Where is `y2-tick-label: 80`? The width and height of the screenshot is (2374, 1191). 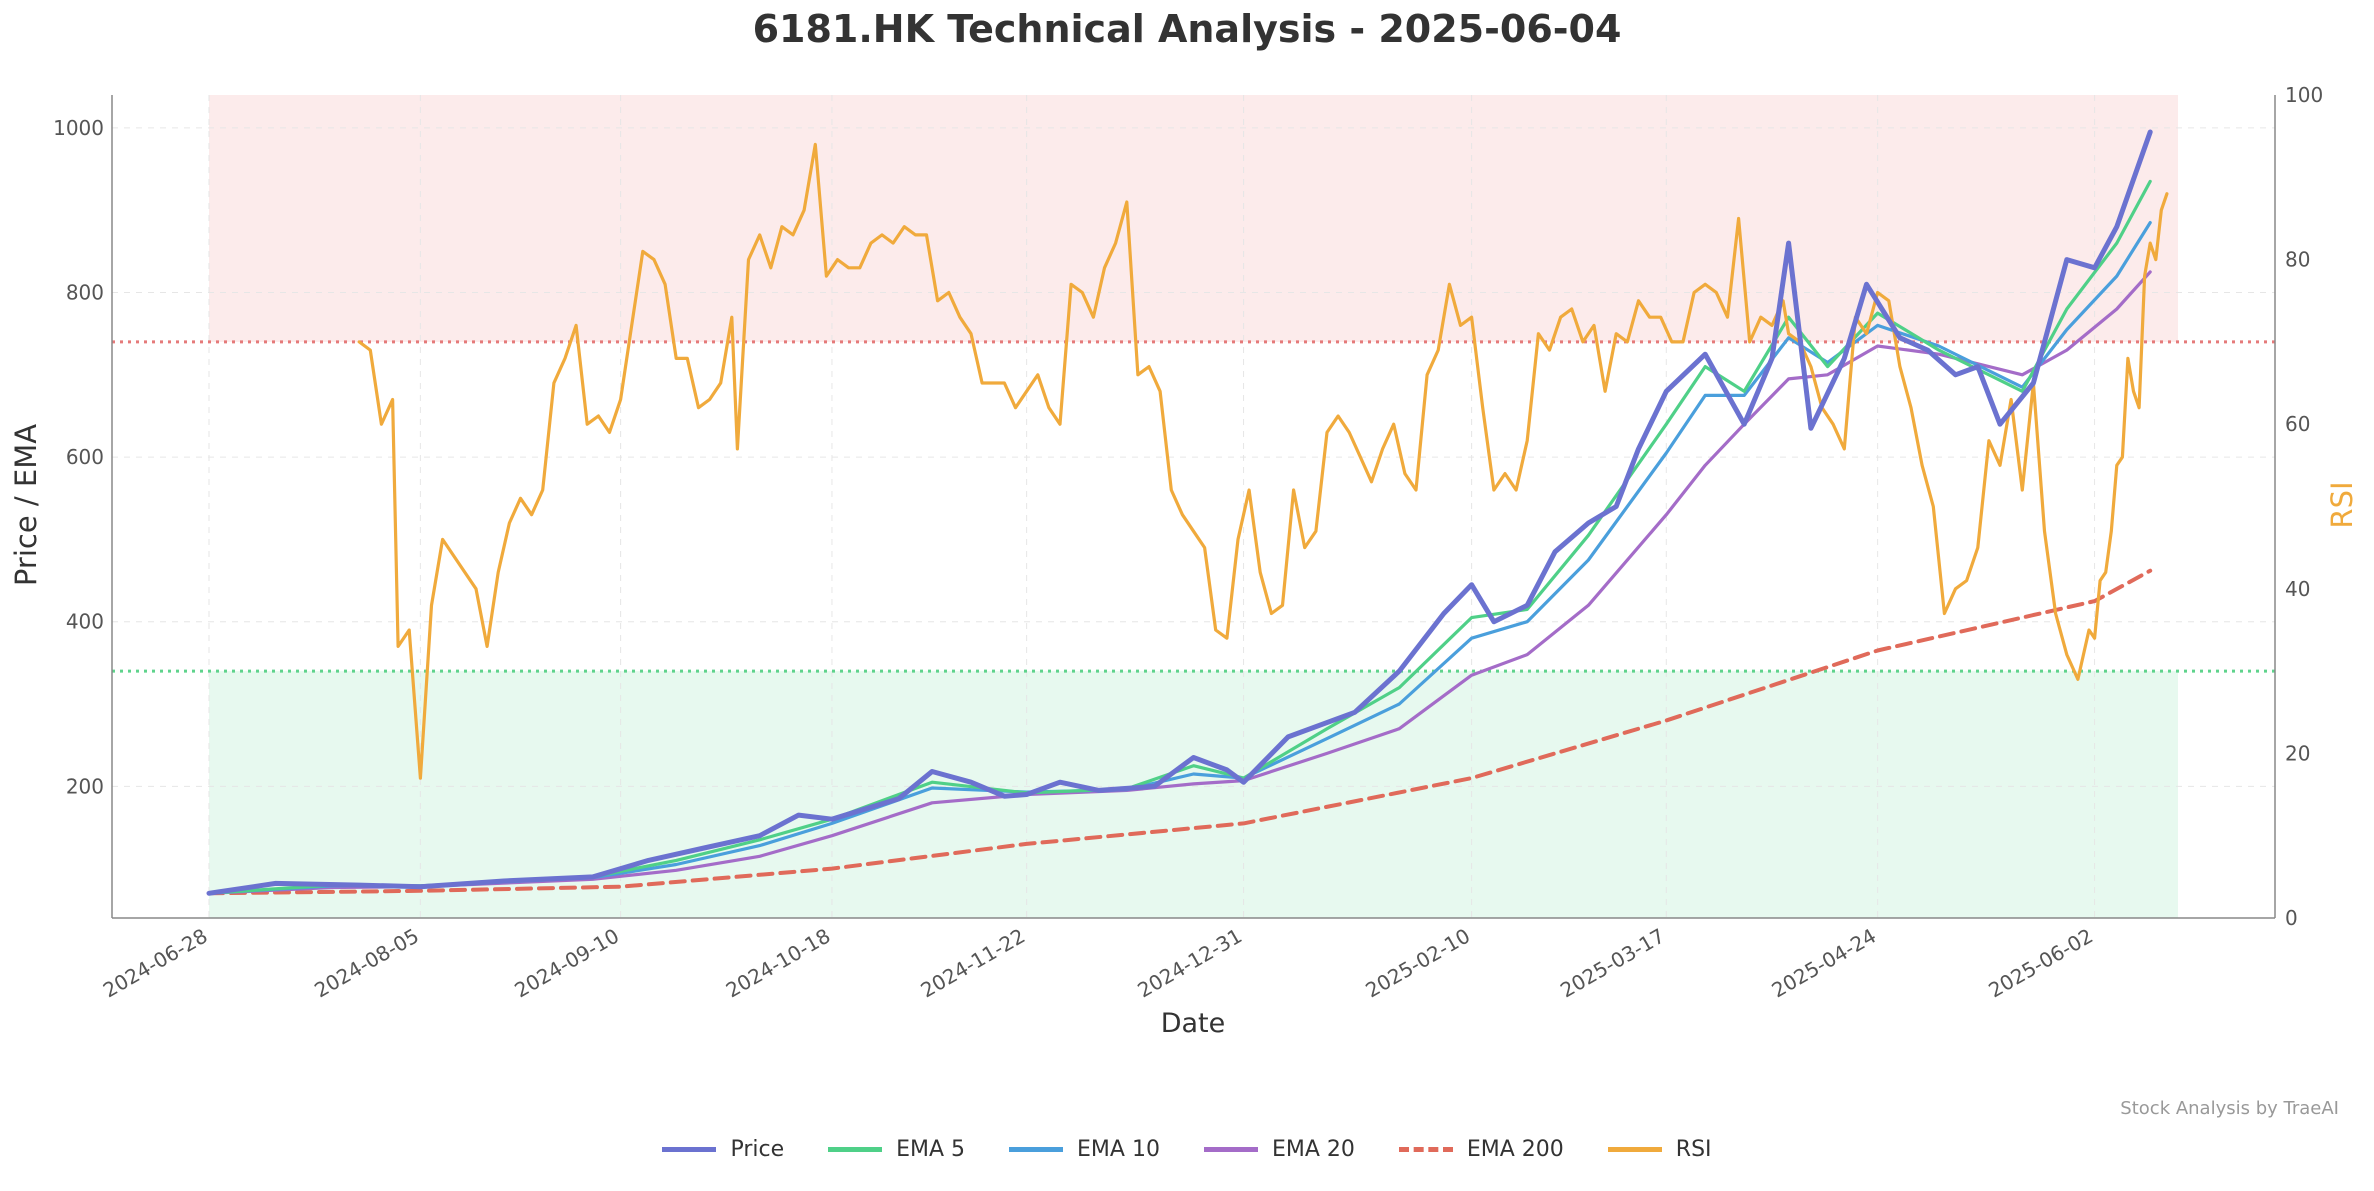 y2-tick-label: 80 is located at coordinates (2297, 260).